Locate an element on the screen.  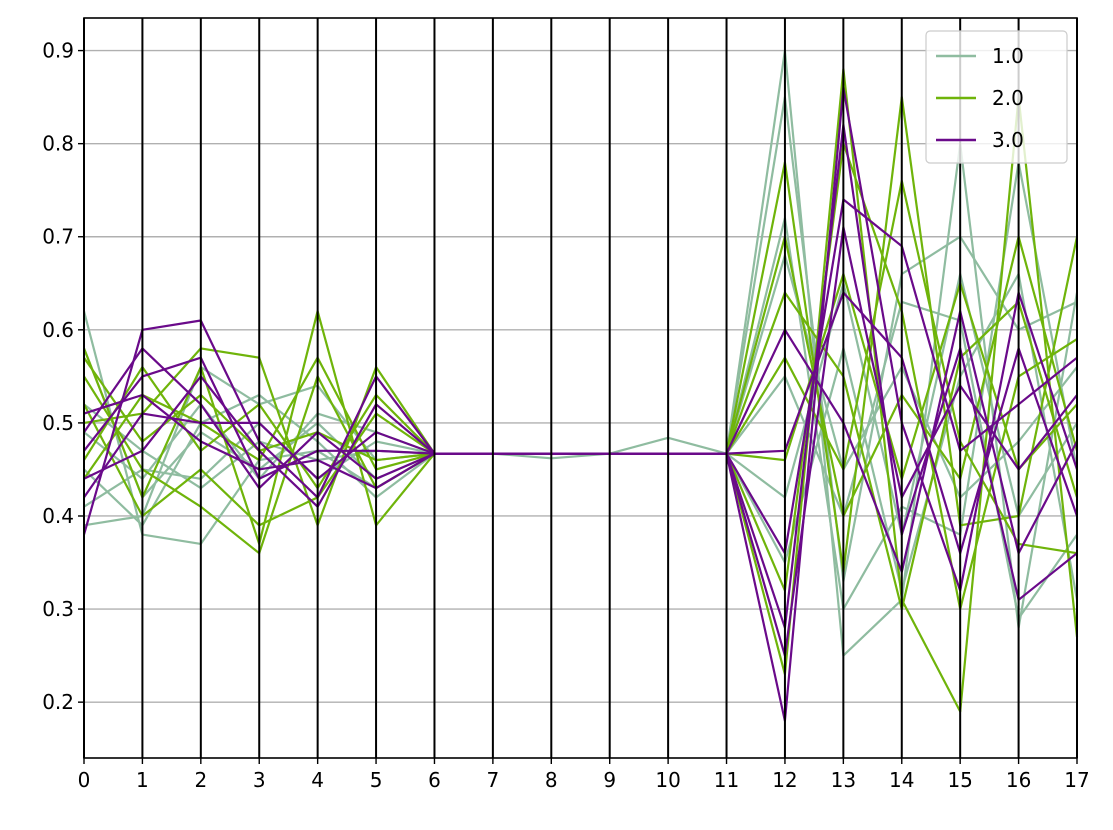
y-tick-label: 0.3 is located at coordinates (58, 609).